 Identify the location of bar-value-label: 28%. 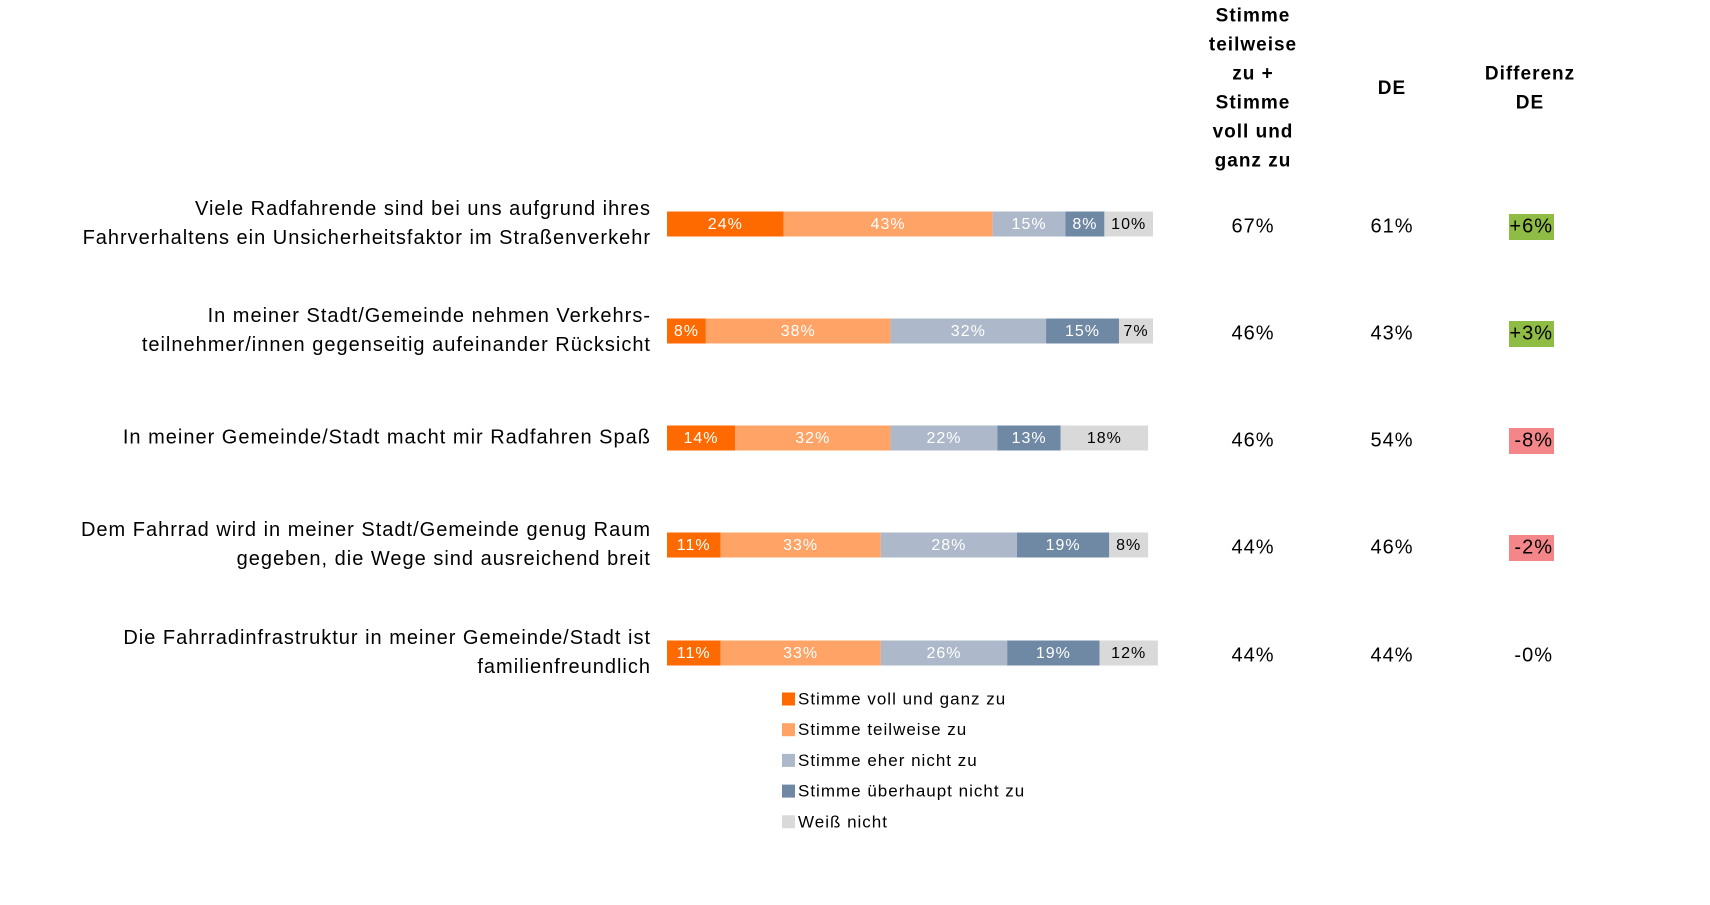
(948, 545).